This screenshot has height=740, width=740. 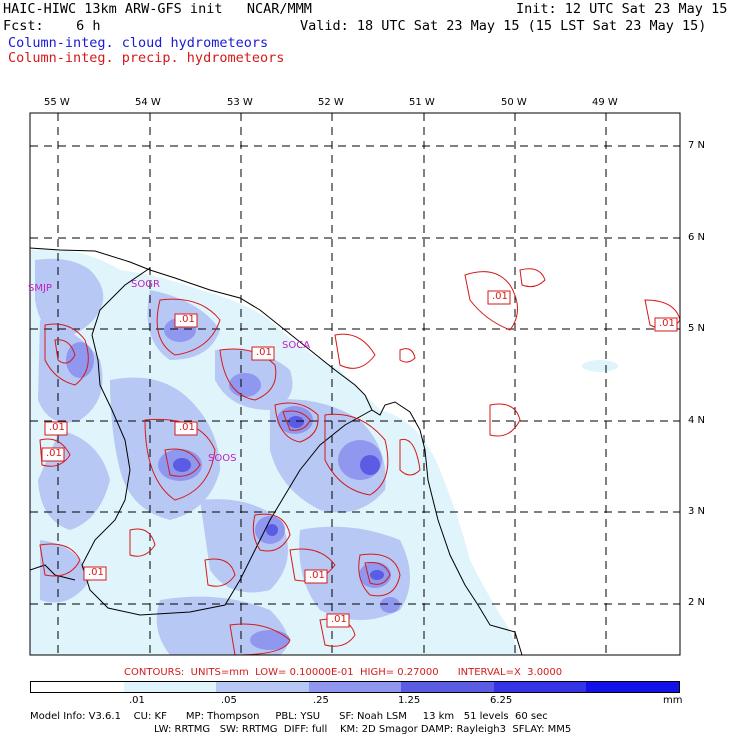 I want to click on lon-label: 53 W, so click(x=240, y=102).